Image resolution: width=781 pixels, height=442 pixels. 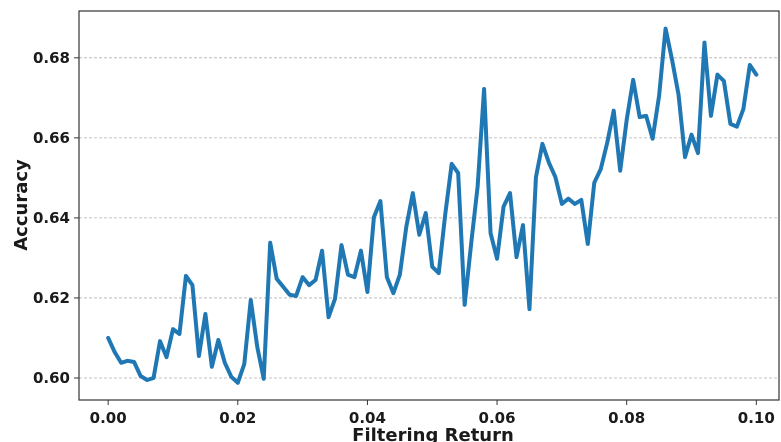 What do you see at coordinates (51, 58) in the screenshot?
I see `y-tick-label: 0.68` at bounding box center [51, 58].